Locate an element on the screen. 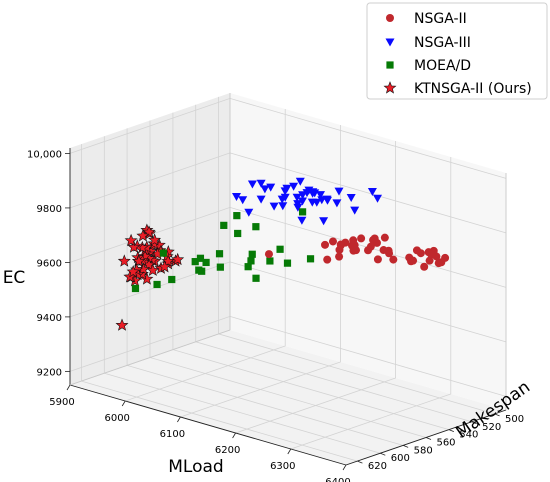 This screenshot has height=482, width=550. x-tick-label: 6000 is located at coordinates (116, 418).